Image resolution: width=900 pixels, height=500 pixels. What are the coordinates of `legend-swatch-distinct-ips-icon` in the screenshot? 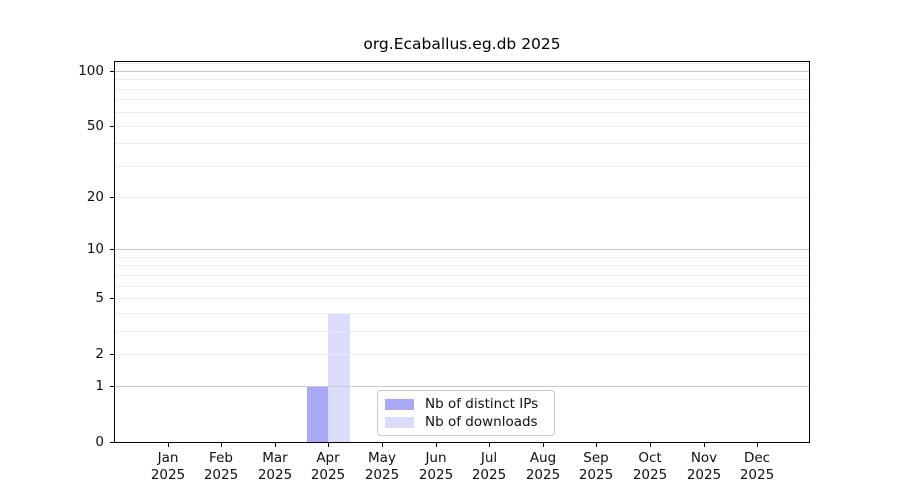 It's located at (399, 404).